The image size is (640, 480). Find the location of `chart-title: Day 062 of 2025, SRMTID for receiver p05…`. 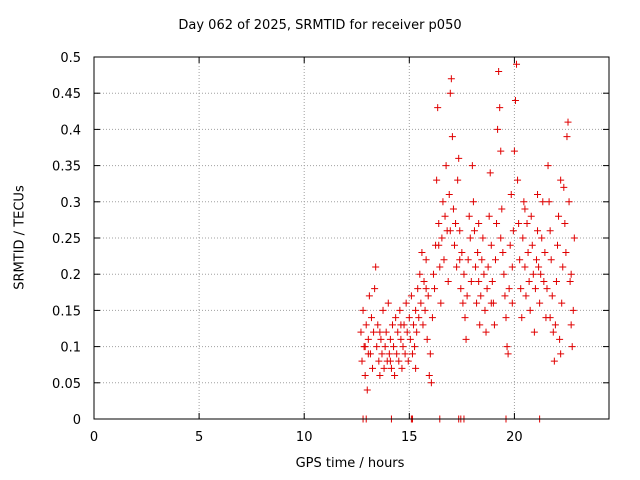

chart-title: Day 062 of 2025, SRMTID for receiver p05… is located at coordinates (320, 25).